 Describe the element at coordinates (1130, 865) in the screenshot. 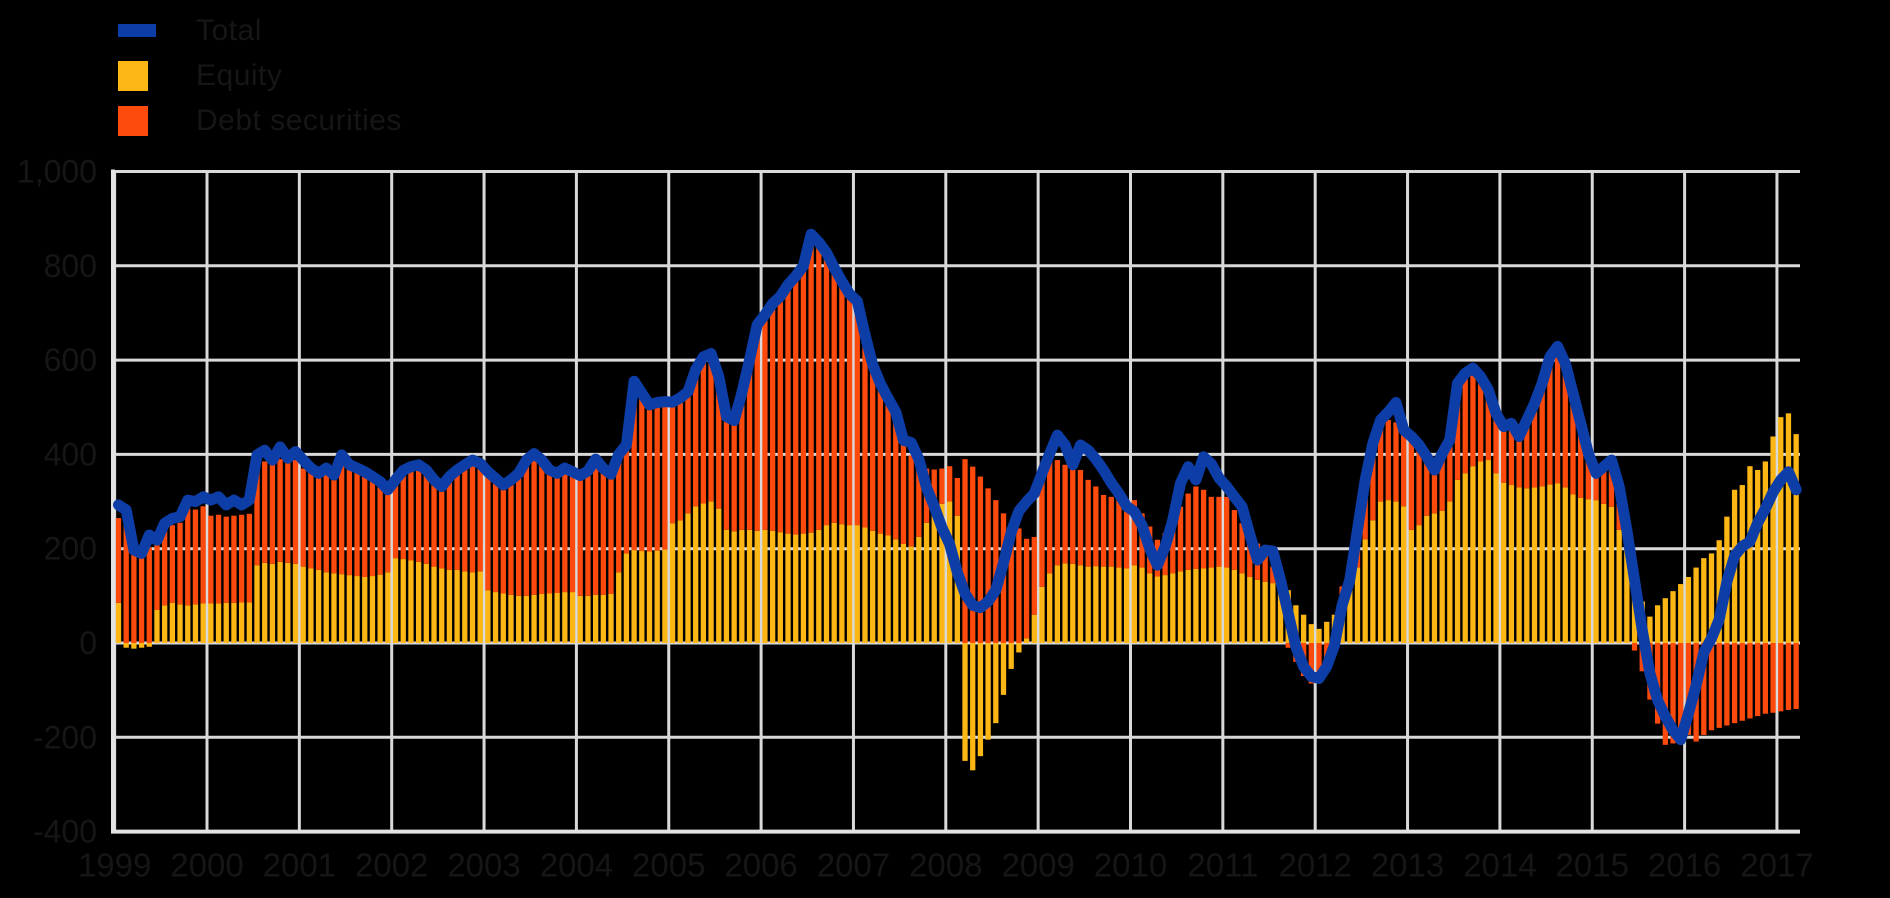

I see `svg-text: 2010` at that location.